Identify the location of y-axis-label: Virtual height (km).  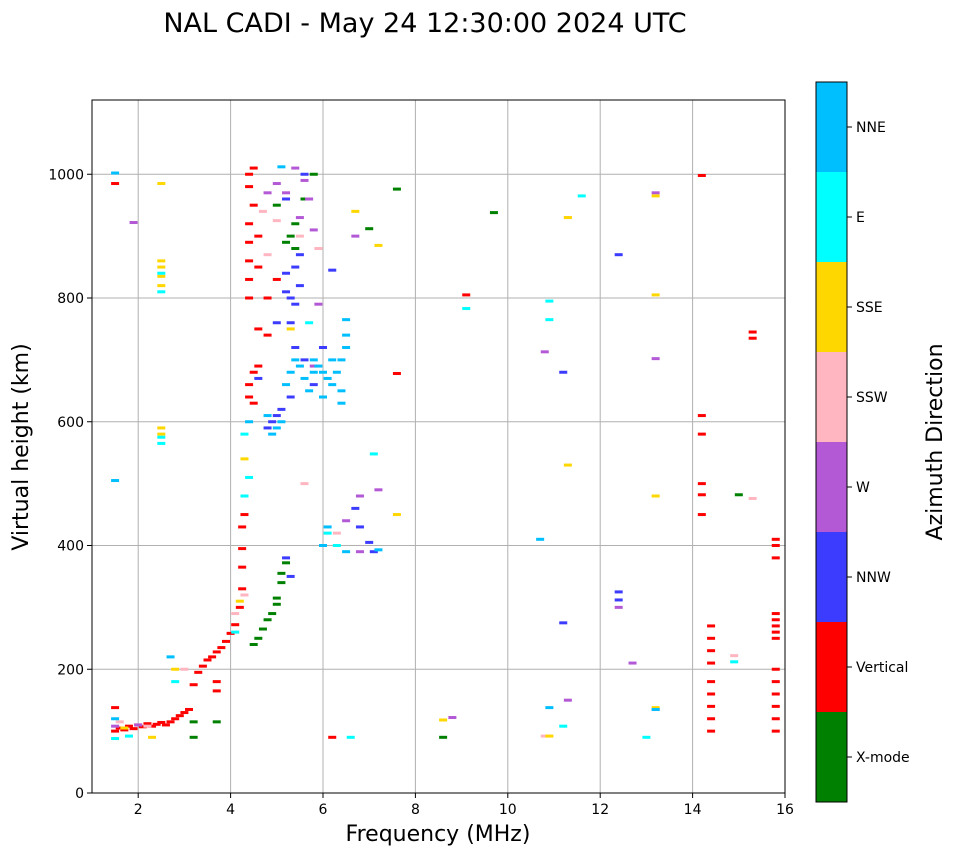
(21, 446).